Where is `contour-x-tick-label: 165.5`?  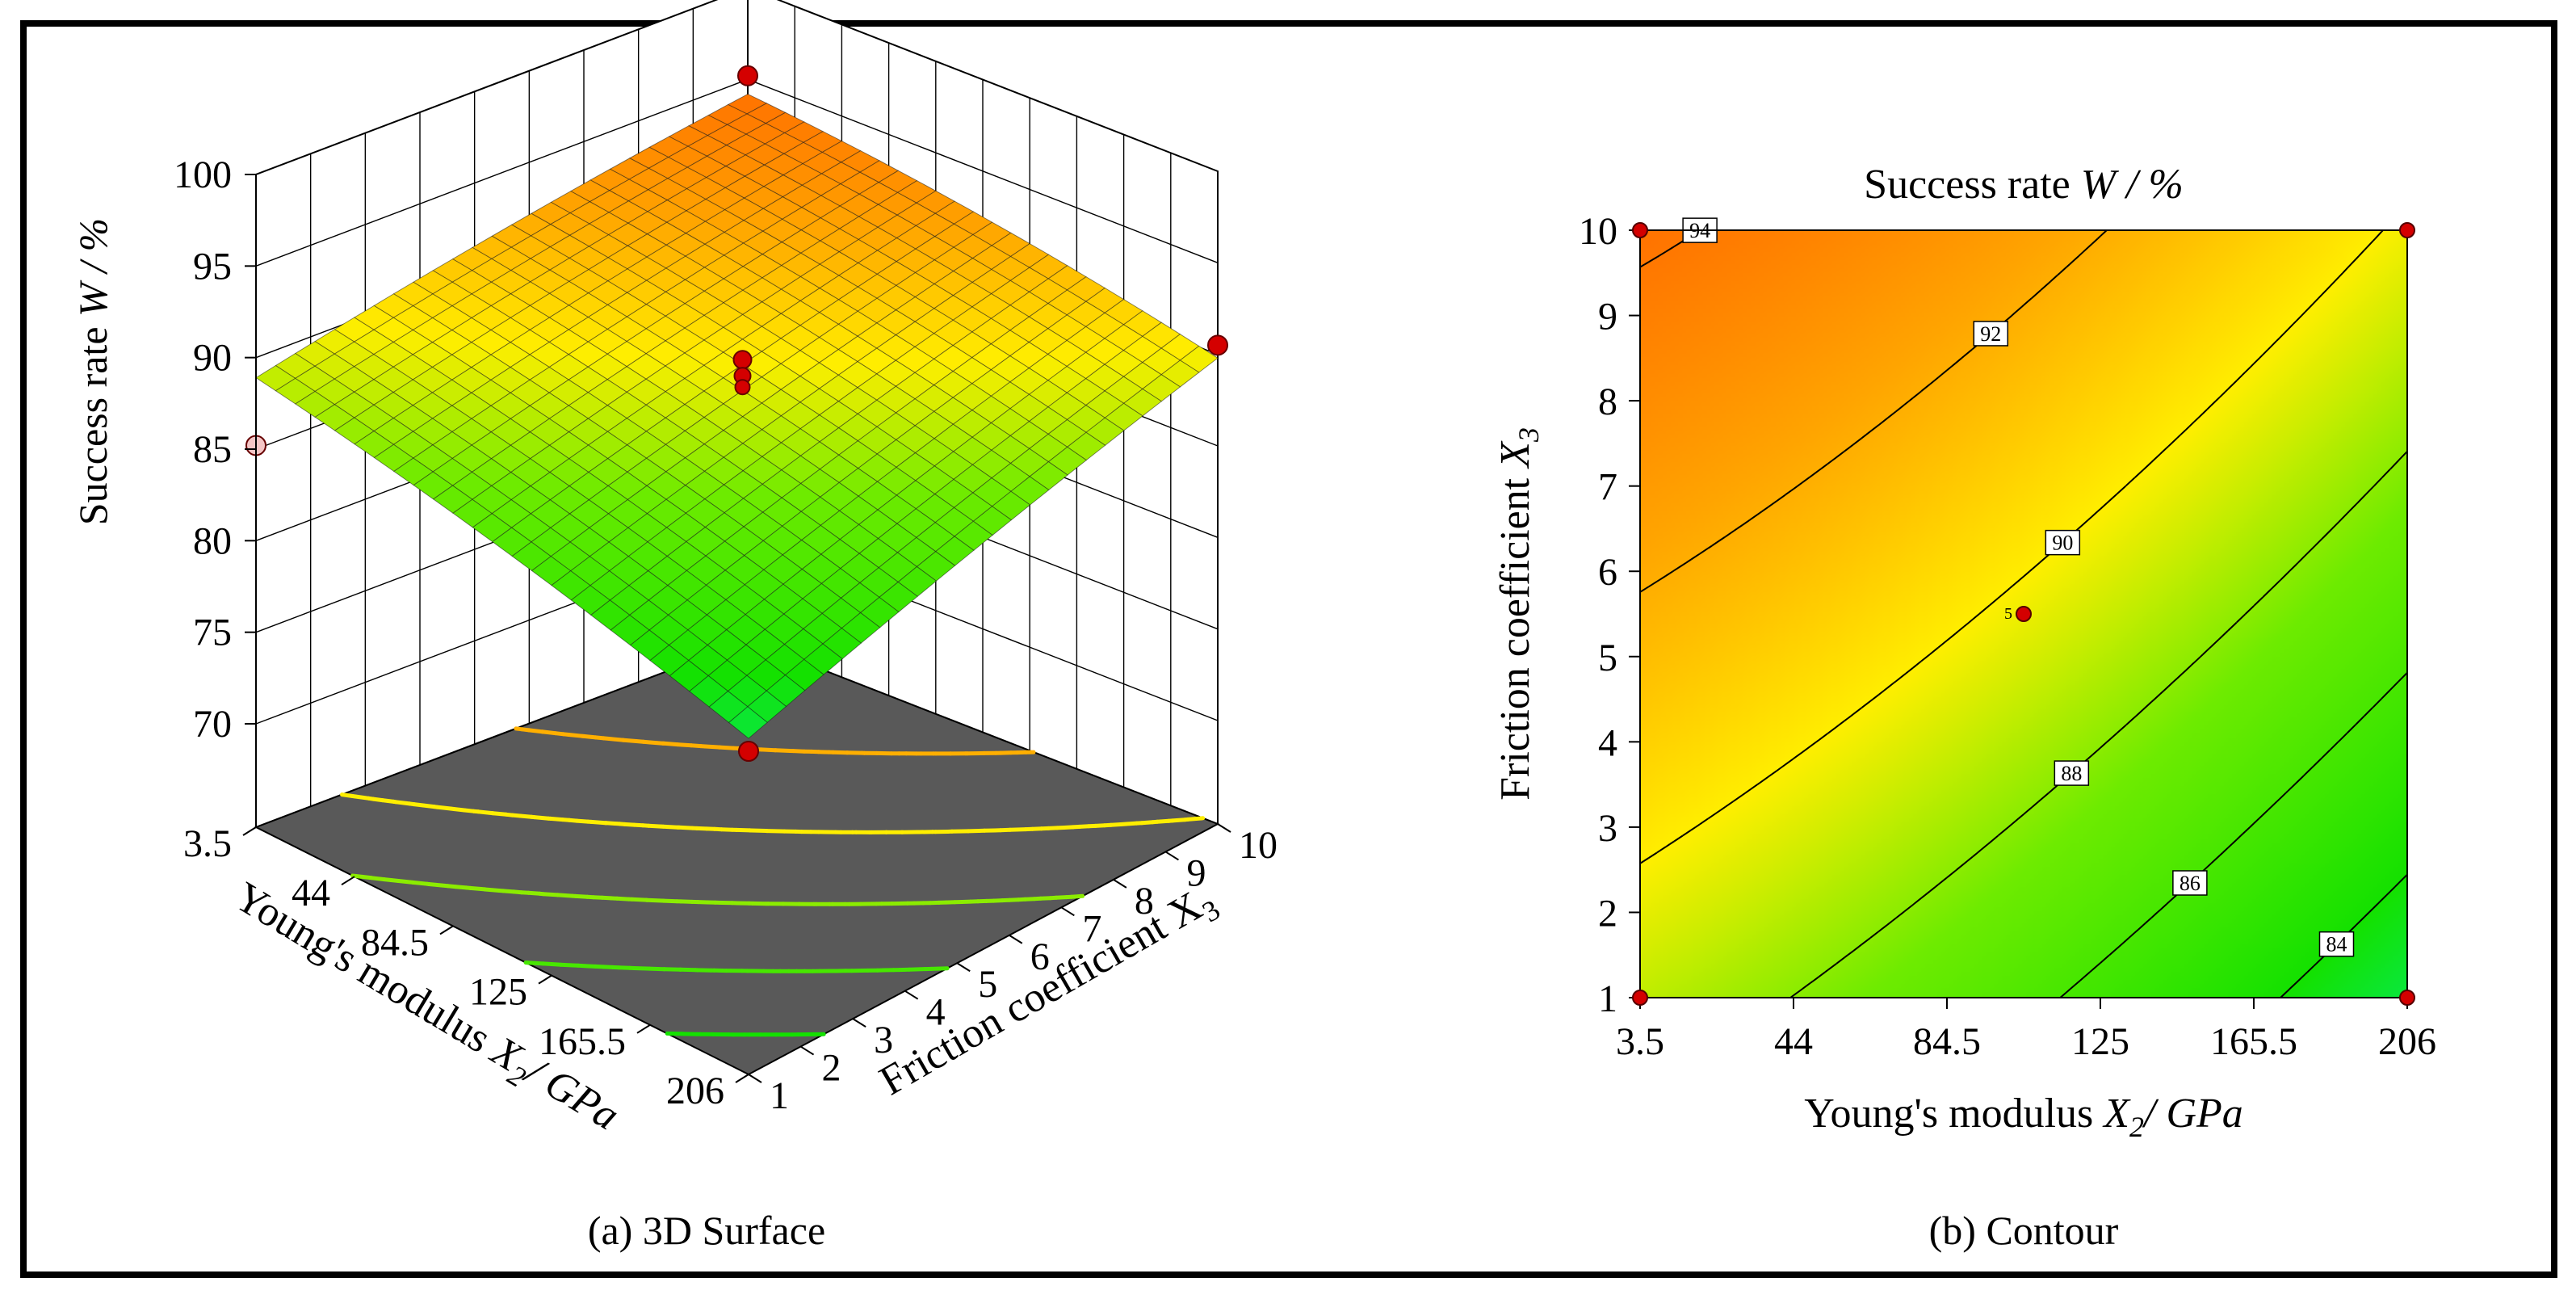
contour-x-tick-label: 165.5 is located at coordinates (2253, 1041).